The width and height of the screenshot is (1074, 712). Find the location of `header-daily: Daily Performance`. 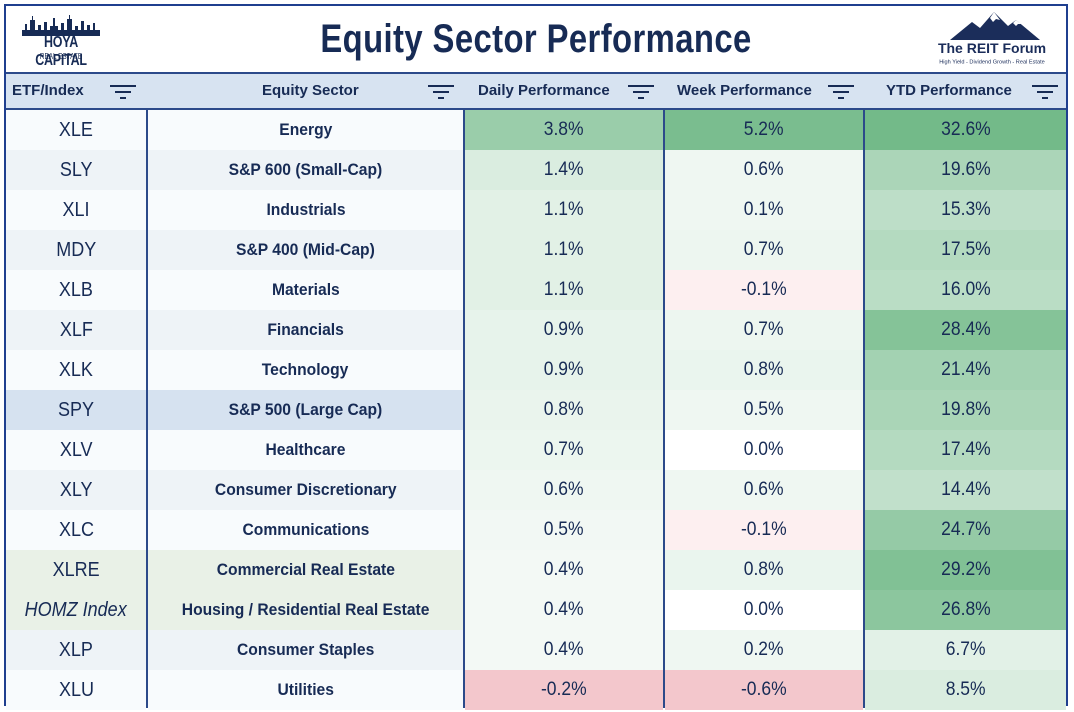

header-daily: Daily Performance is located at coordinates (544, 90).